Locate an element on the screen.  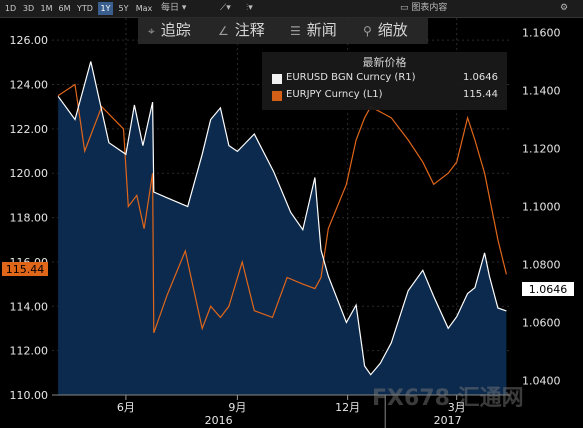
right-tick-label: 1.0400 is located at coordinates (541, 381).